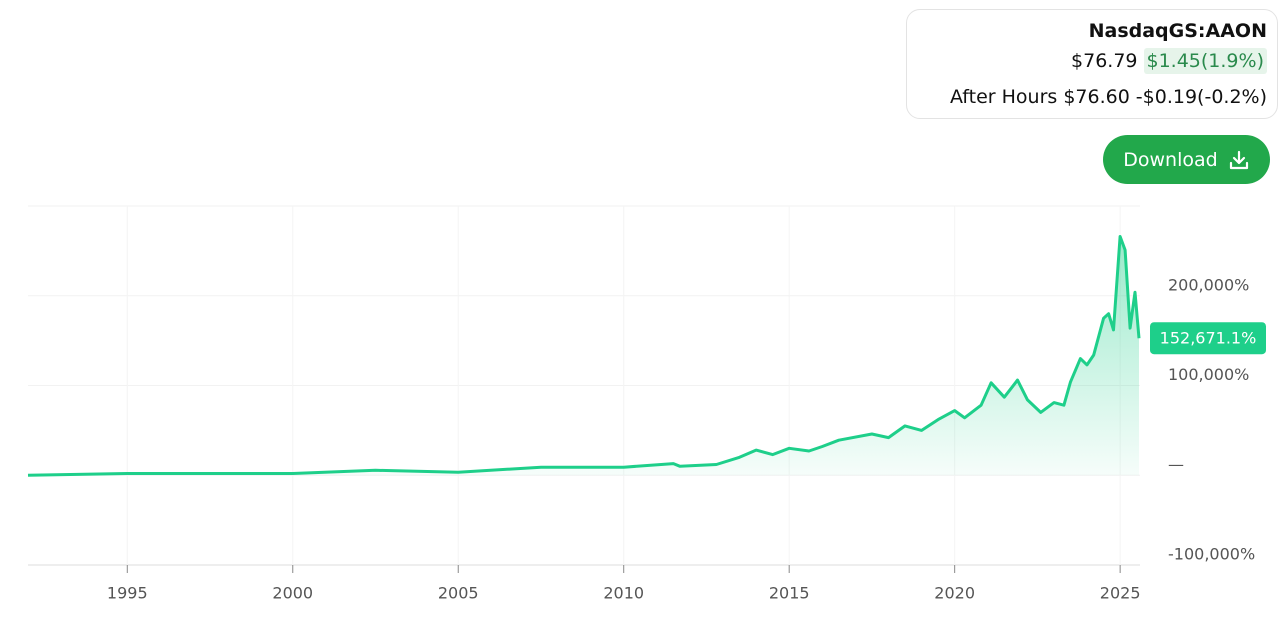  Describe the element at coordinates (1177, 31) in the screenshot. I see `ticker: NasdaqGS:AAON` at that location.